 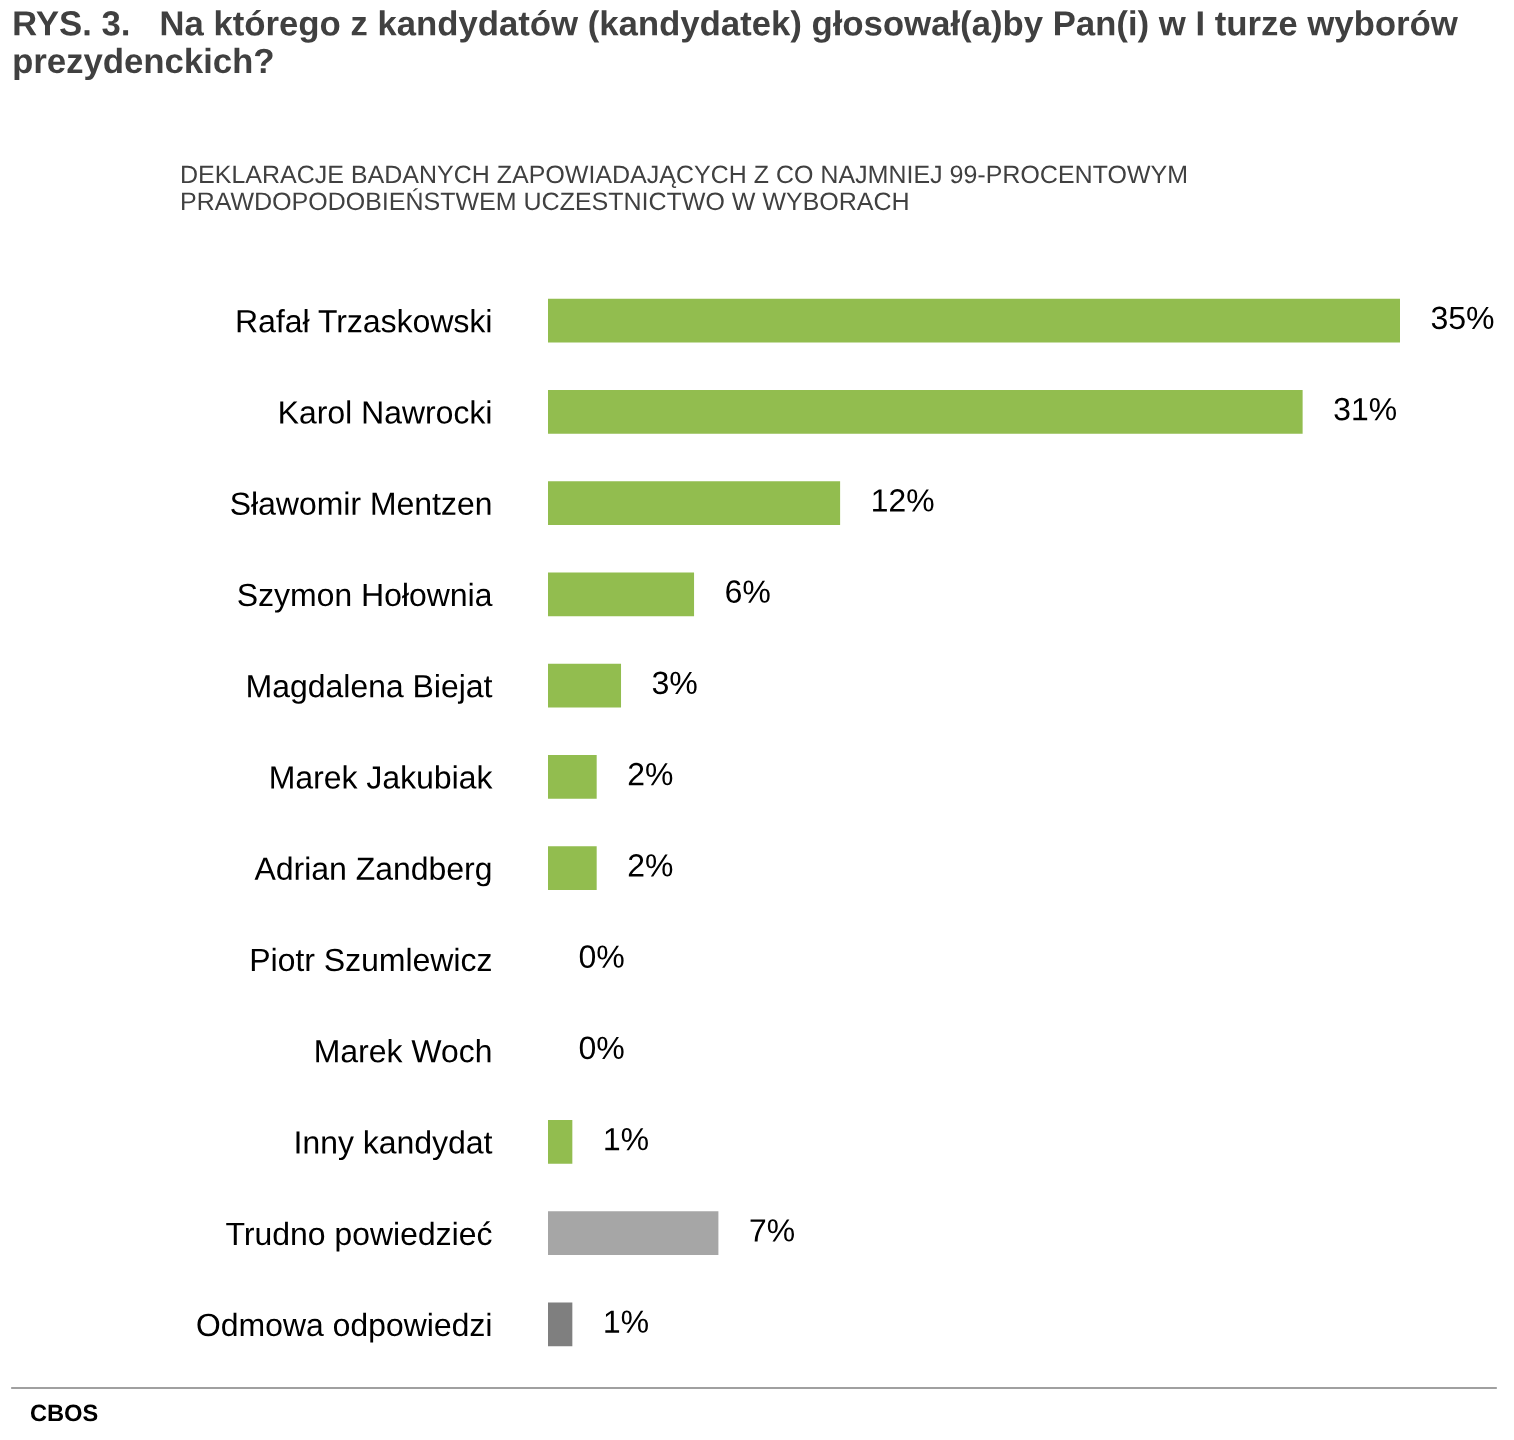 What do you see at coordinates (1365, 409) in the screenshot?
I see `data-label: 31%` at bounding box center [1365, 409].